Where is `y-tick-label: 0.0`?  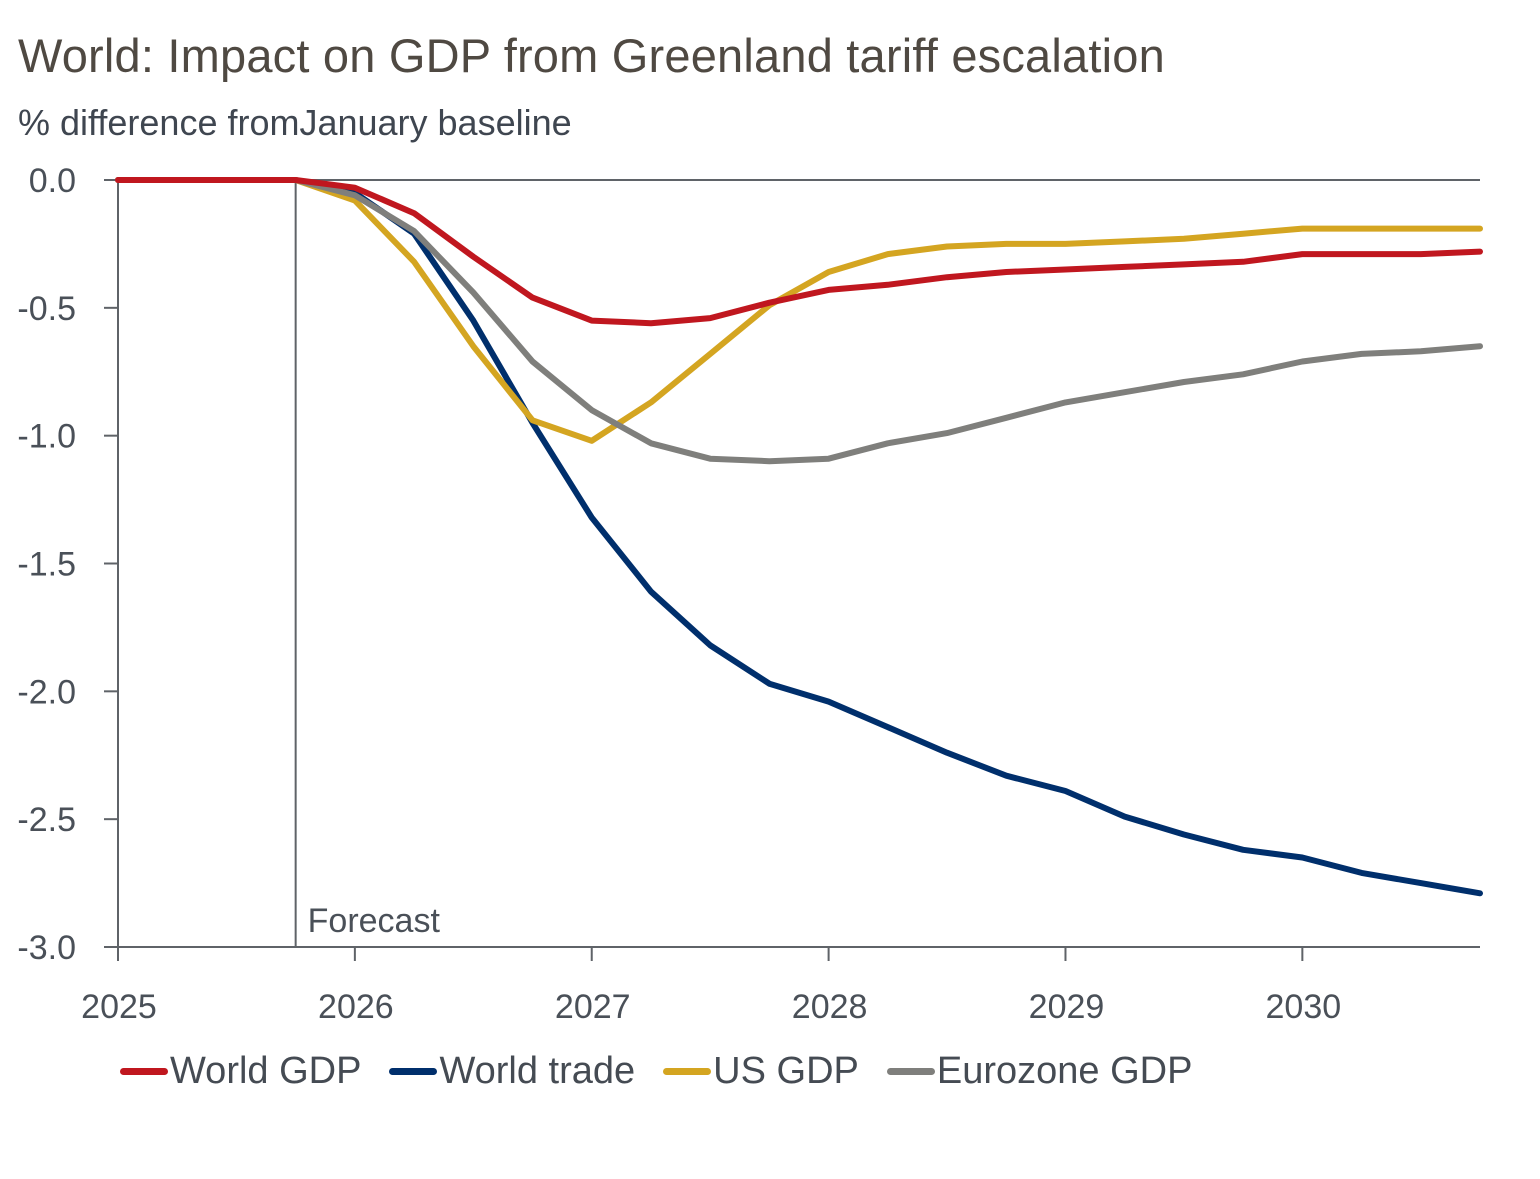 y-tick-label: 0.0 is located at coordinates (52, 181).